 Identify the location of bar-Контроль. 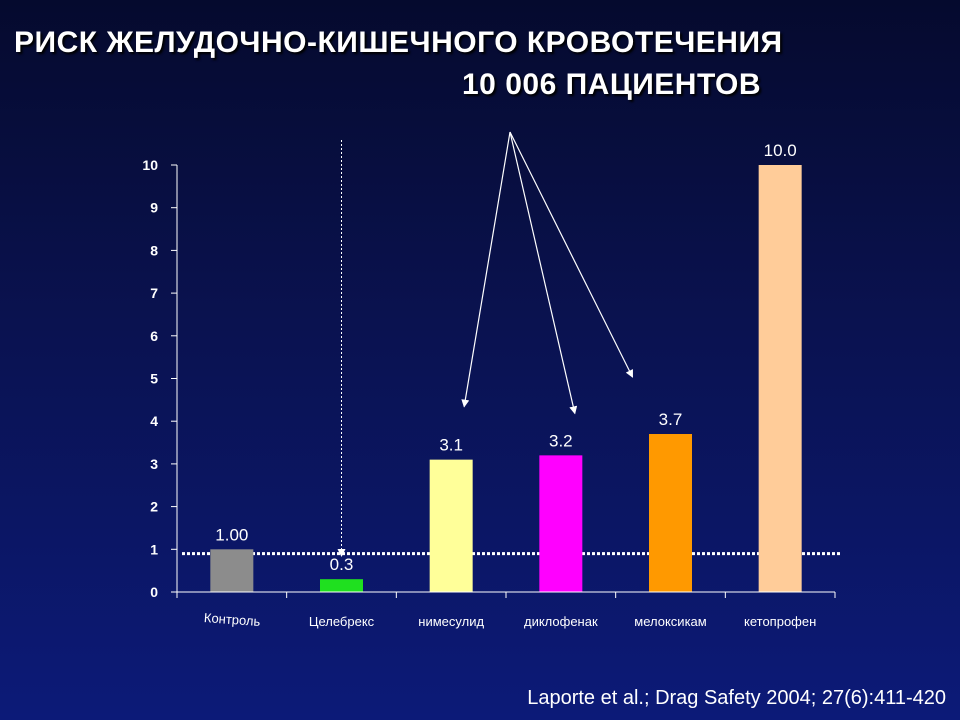
(232, 570).